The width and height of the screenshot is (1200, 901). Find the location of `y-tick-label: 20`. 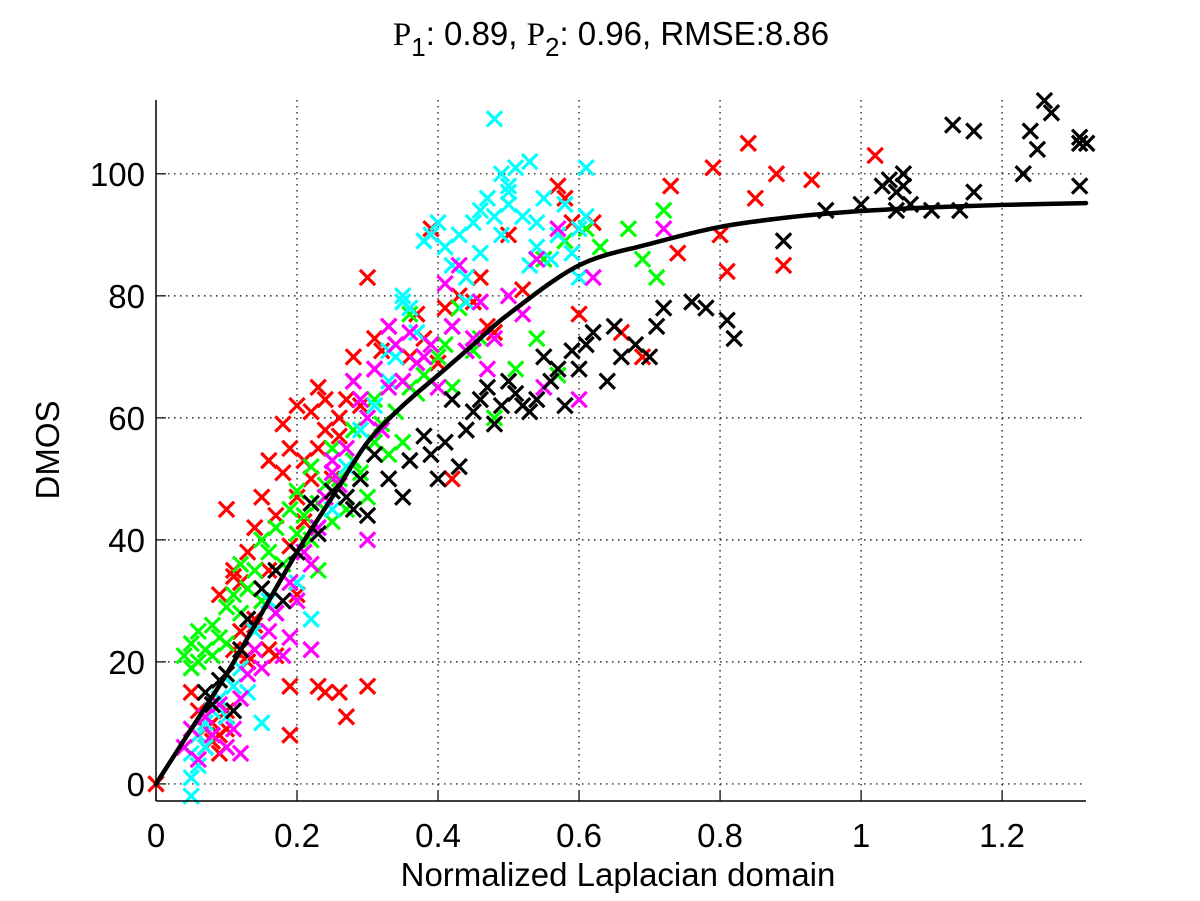

y-tick-label: 20 is located at coordinates (126, 662).